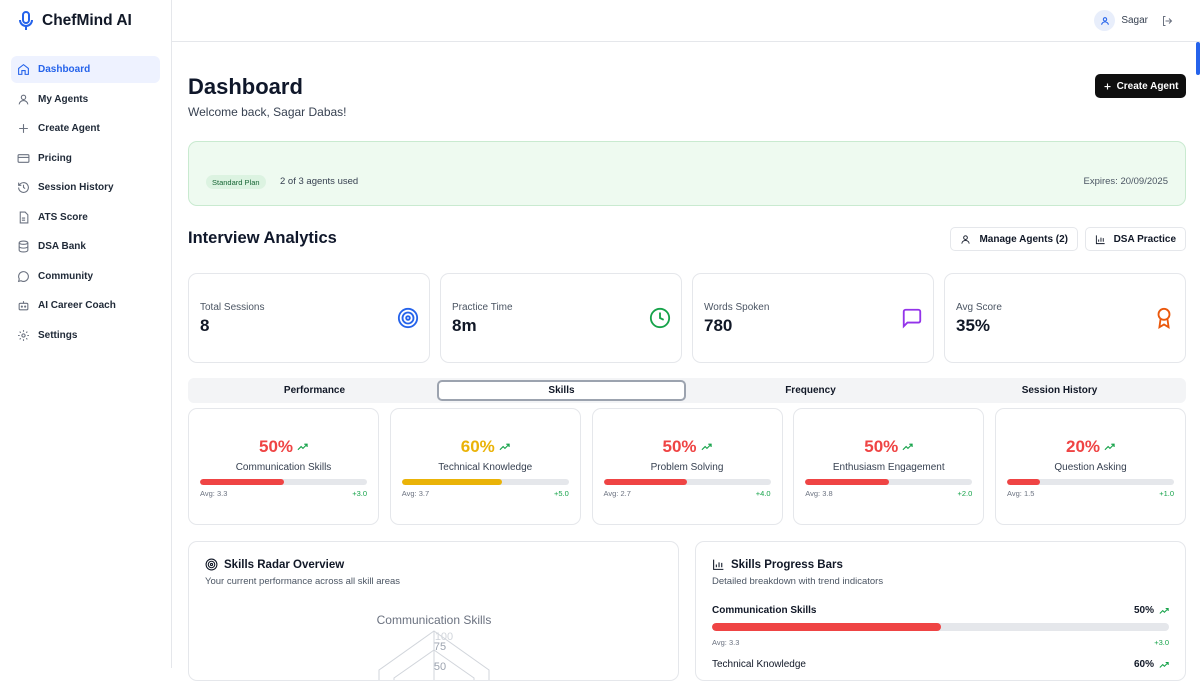 This screenshot has width=1200, height=681. Describe the element at coordinates (211, 564) in the screenshot. I see `target-icon` at that location.